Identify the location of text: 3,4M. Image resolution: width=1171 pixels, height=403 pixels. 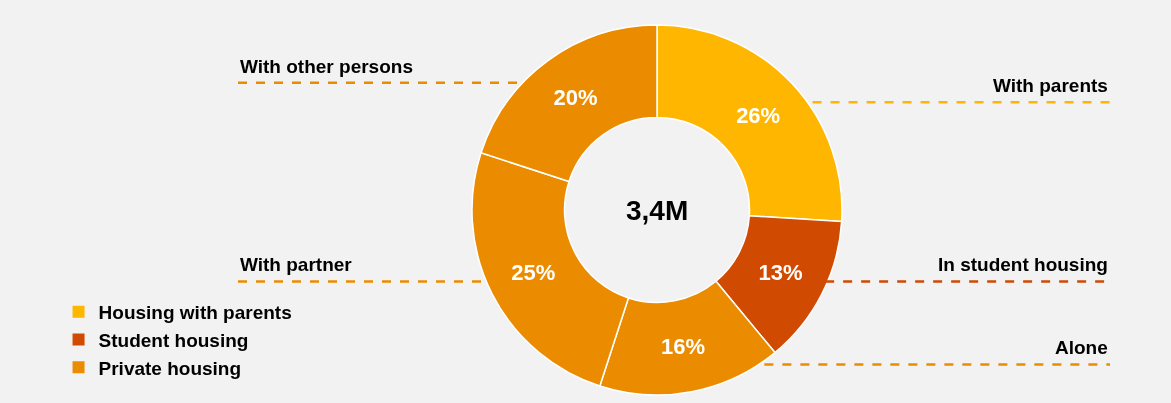
(657, 210).